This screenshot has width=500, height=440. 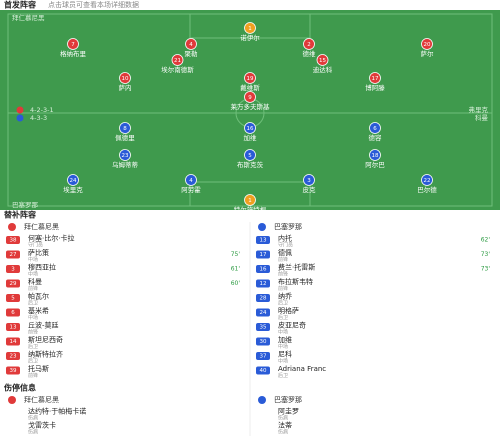 I want to click on player-name: 皮克, so click(x=310, y=189).